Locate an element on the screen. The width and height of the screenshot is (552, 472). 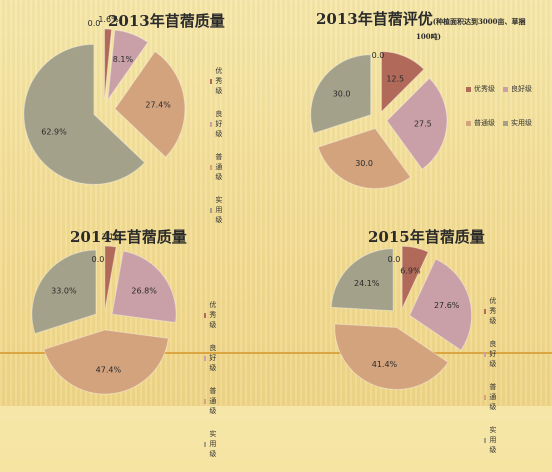
data-label: 47.4% is located at coordinates (109, 369).